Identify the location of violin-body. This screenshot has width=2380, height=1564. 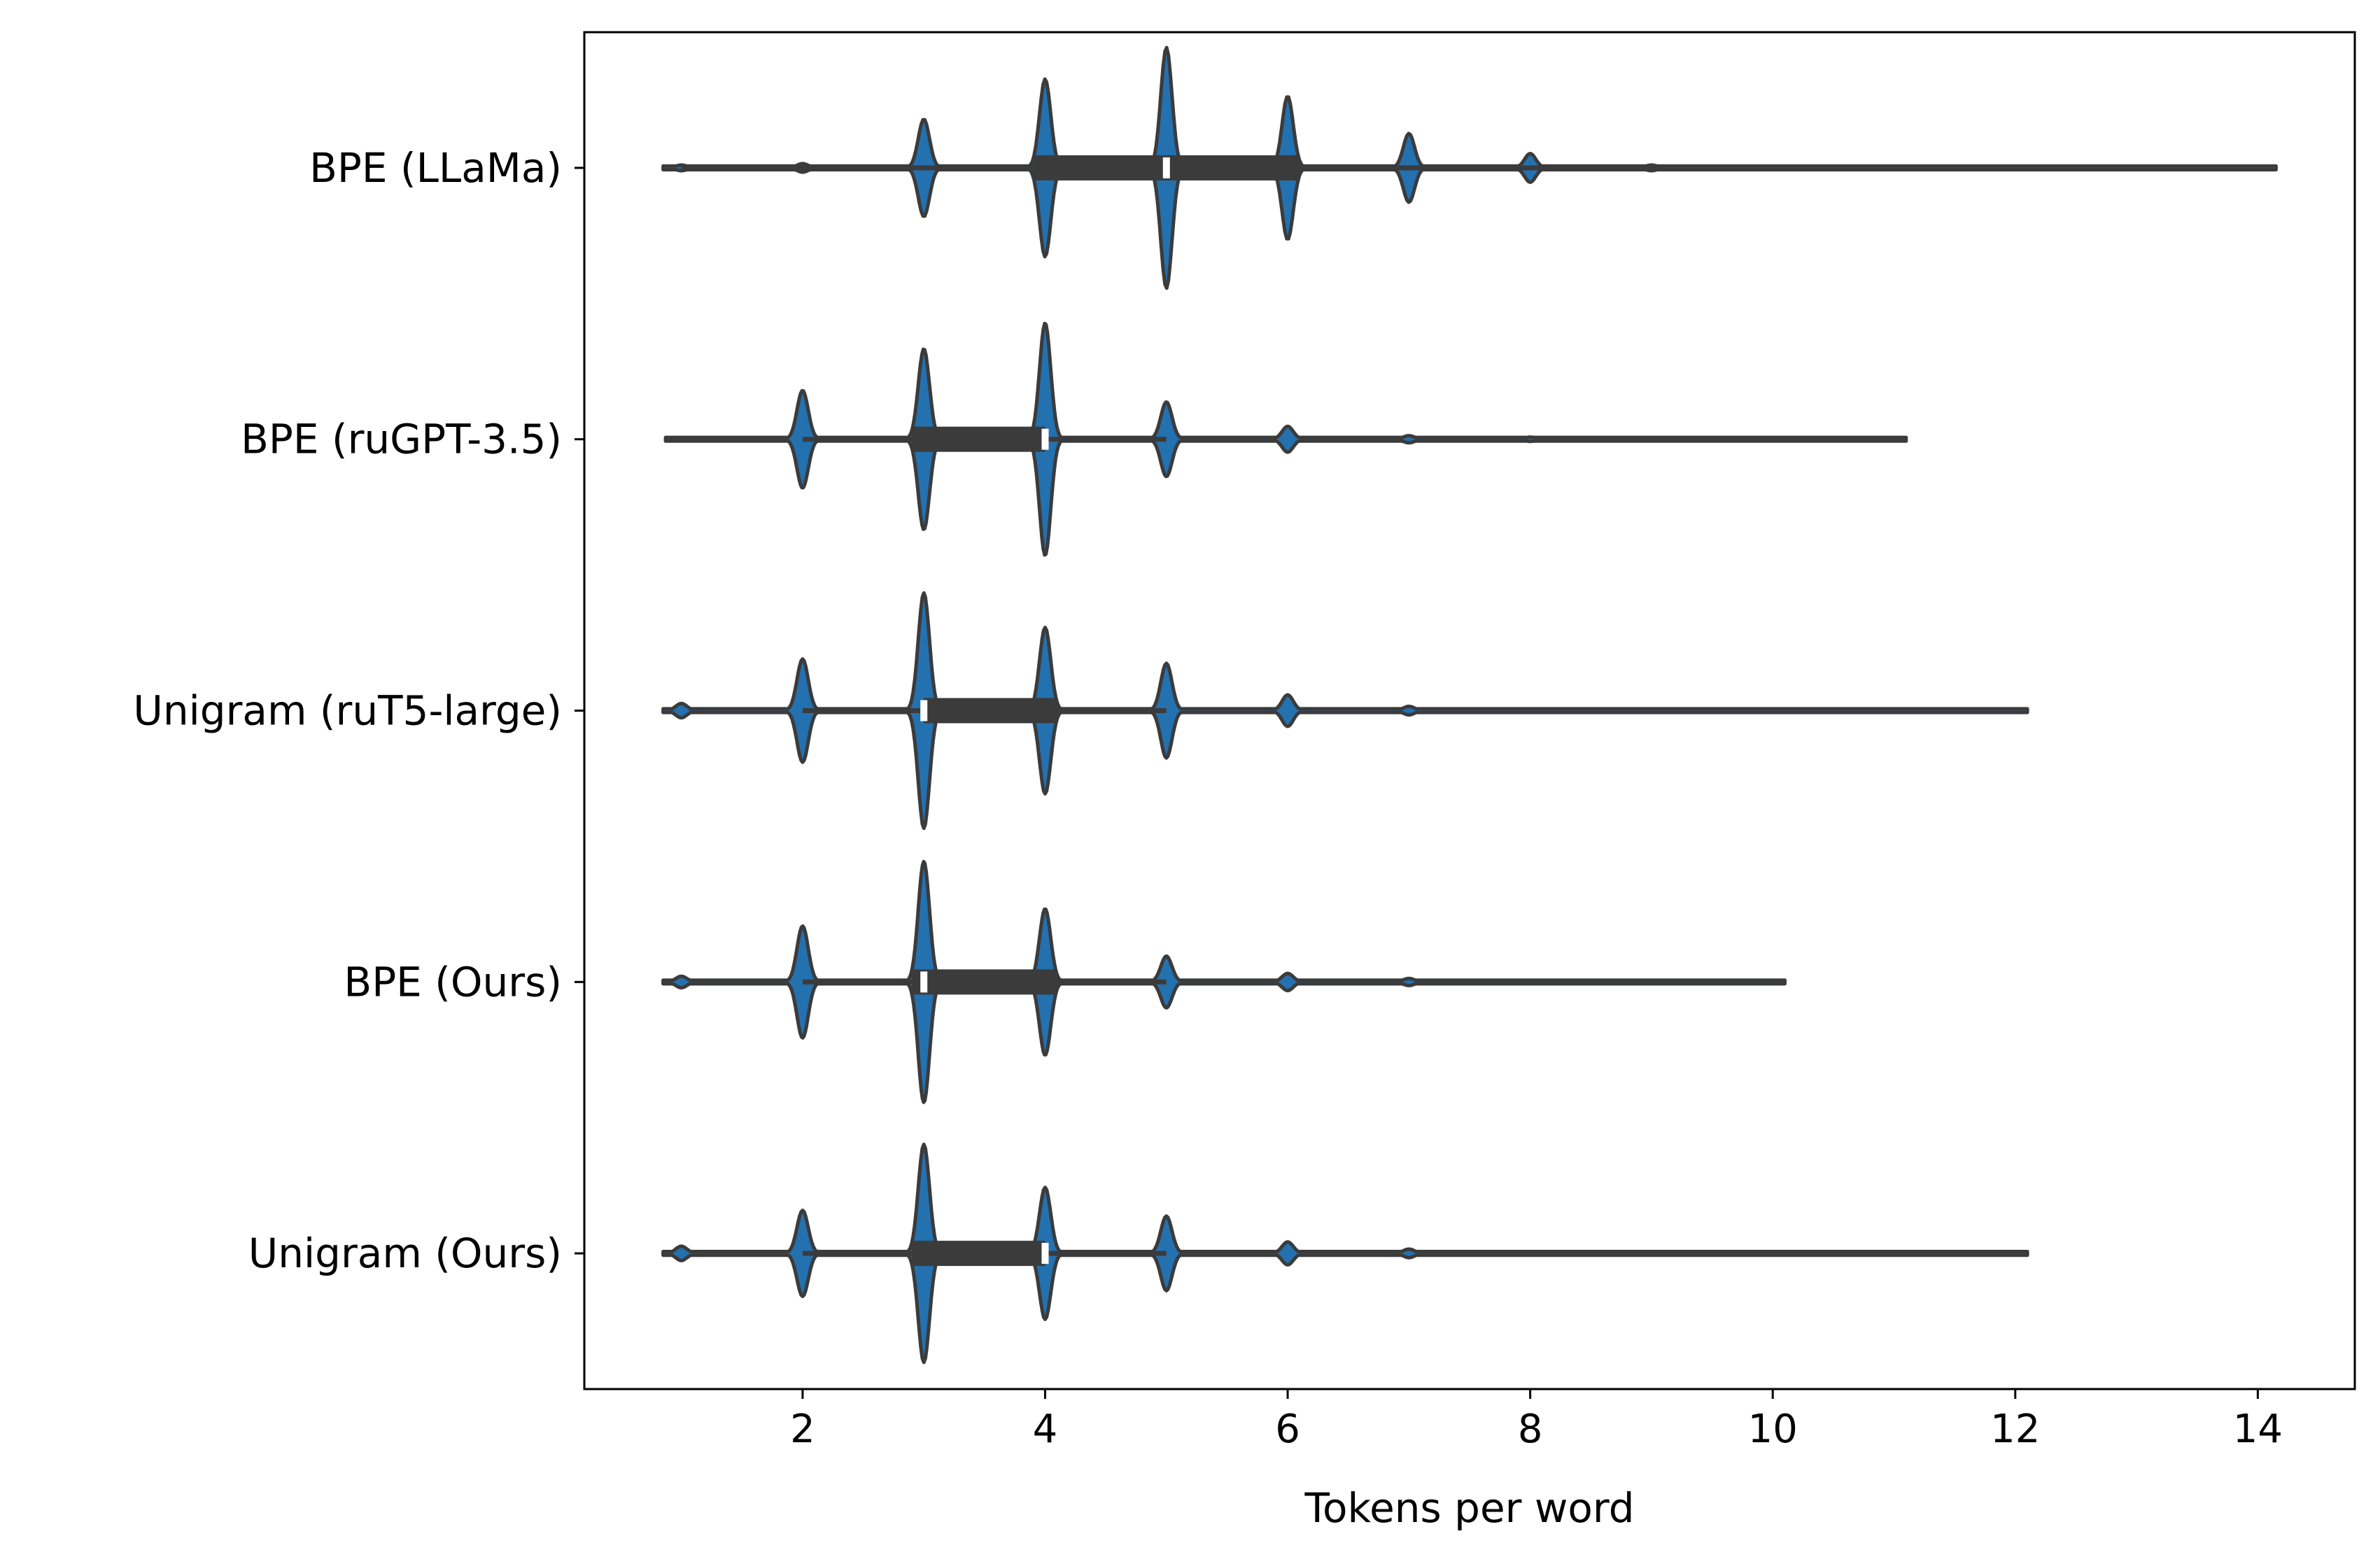
(1224, 981).